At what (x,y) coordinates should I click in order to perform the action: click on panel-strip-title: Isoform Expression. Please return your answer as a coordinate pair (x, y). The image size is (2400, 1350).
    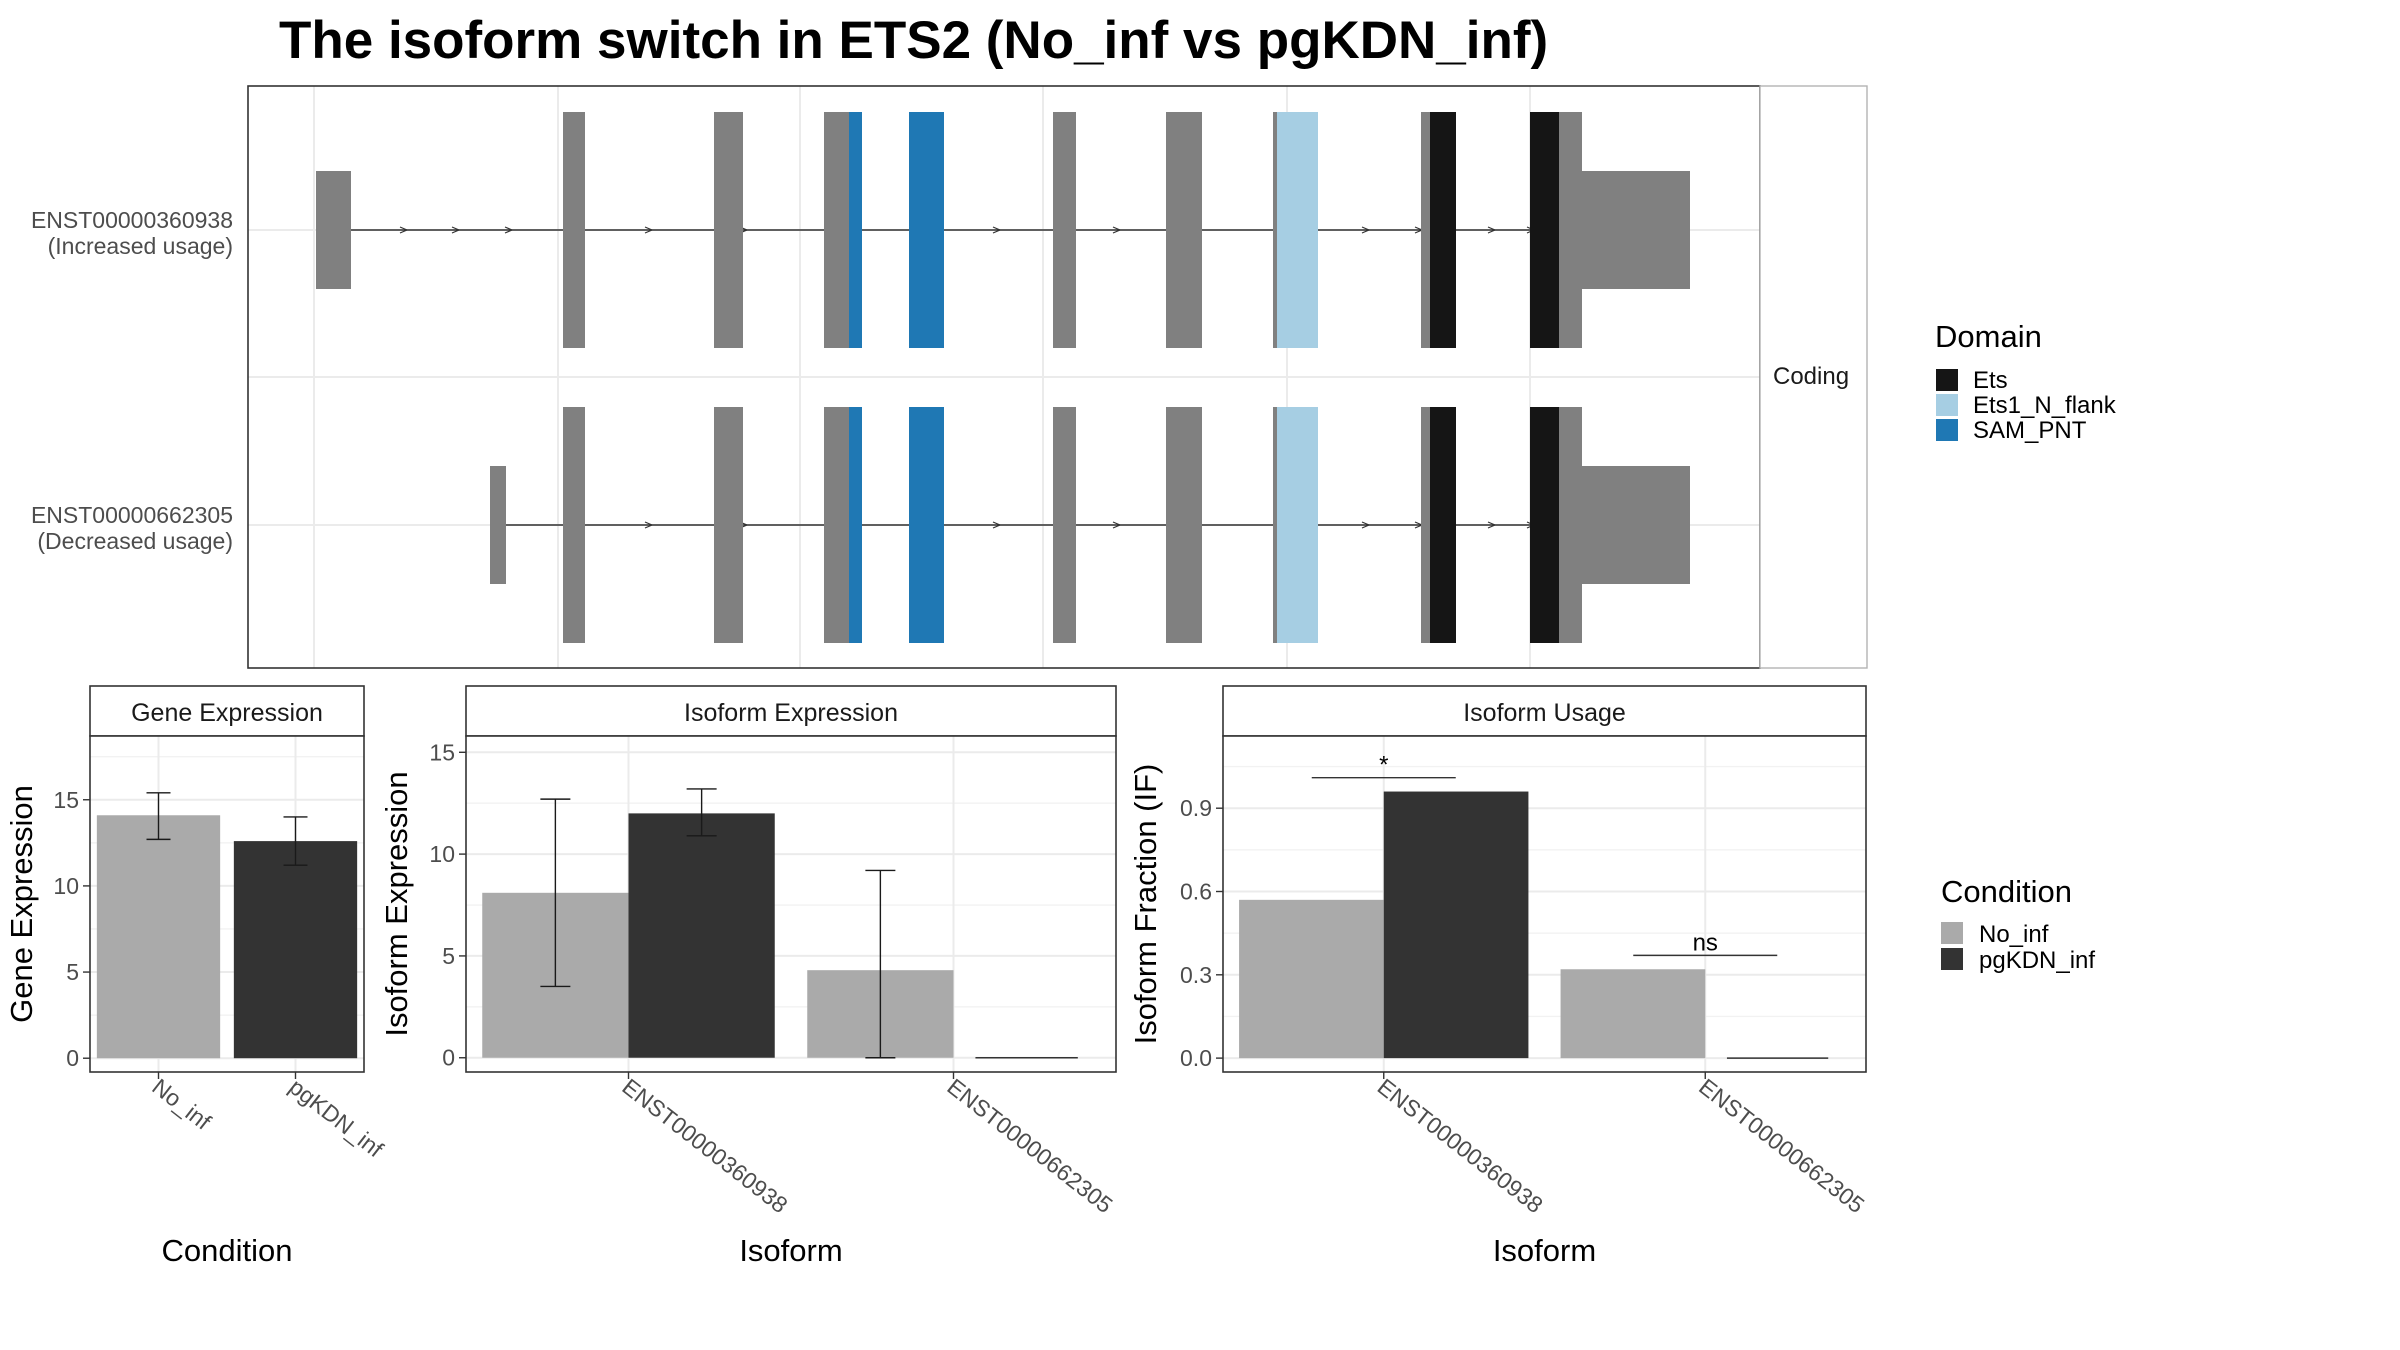
    Looking at the image, I should click on (791, 713).